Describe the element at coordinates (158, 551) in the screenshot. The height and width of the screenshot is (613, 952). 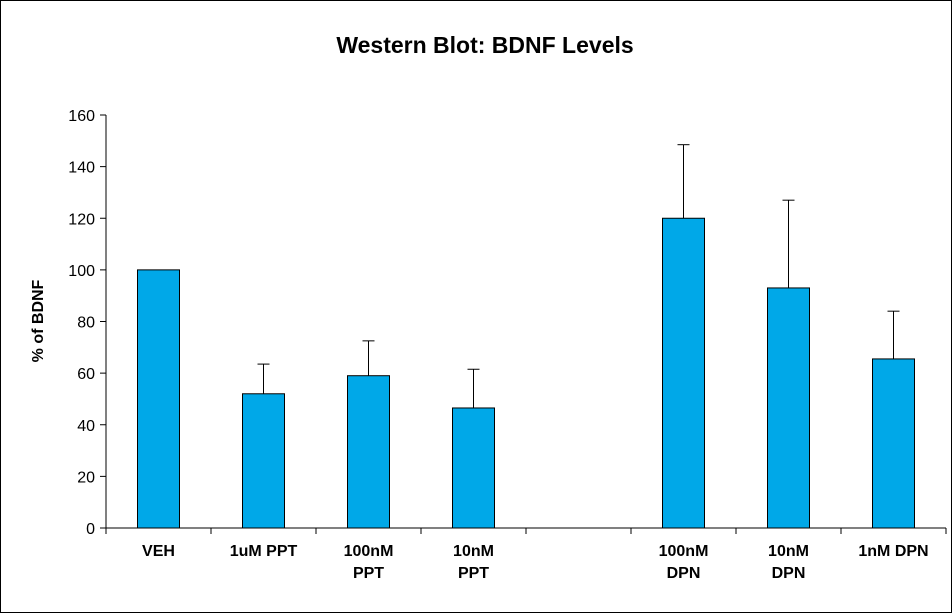
I see `x-category-label: VEH` at that location.